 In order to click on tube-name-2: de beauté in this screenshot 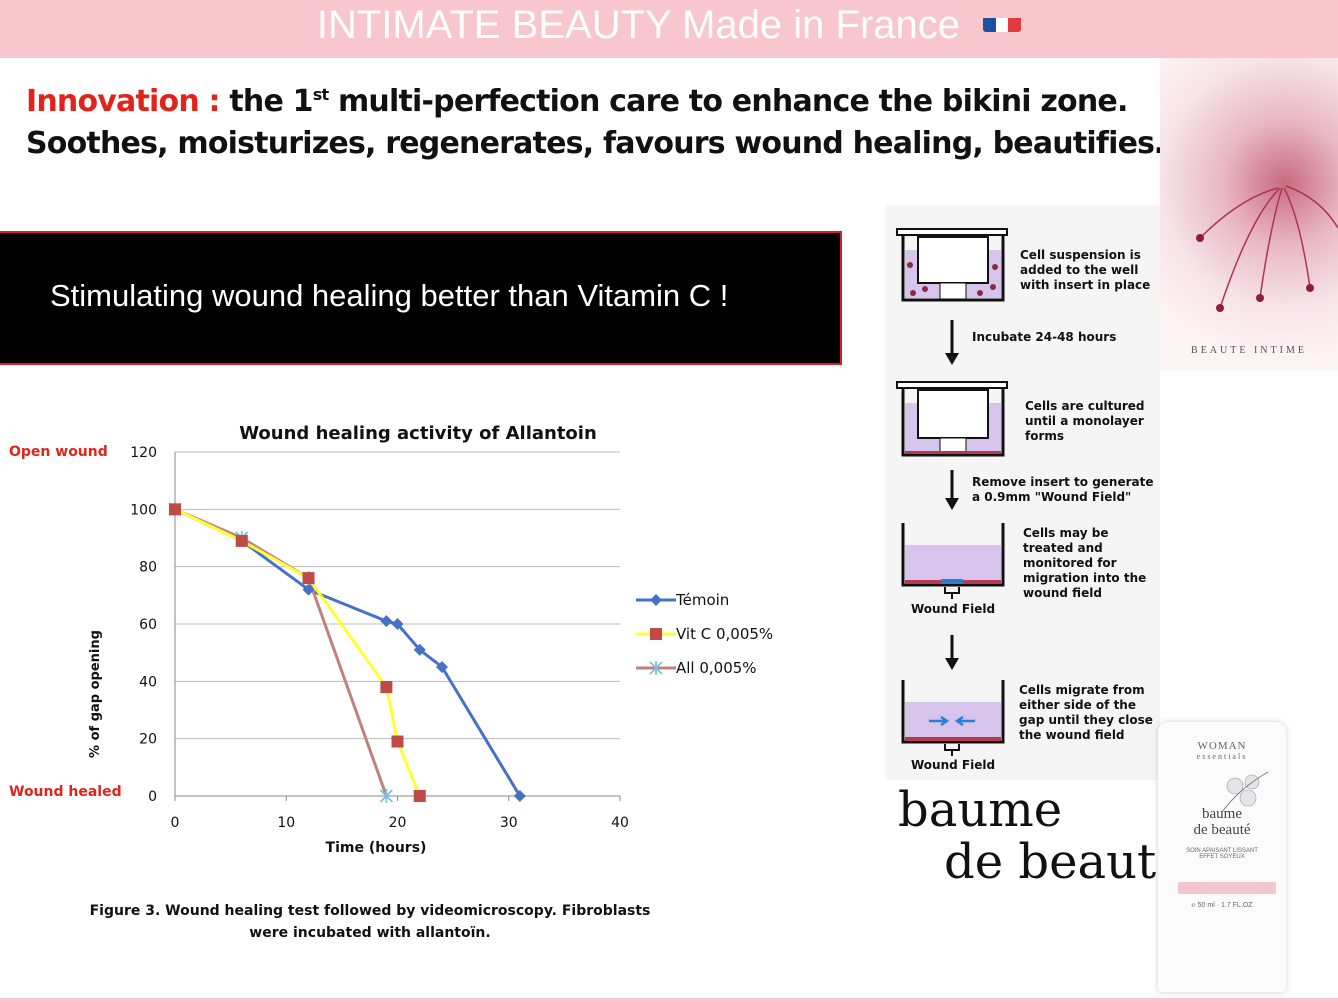, I will do `click(1222, 830)`.